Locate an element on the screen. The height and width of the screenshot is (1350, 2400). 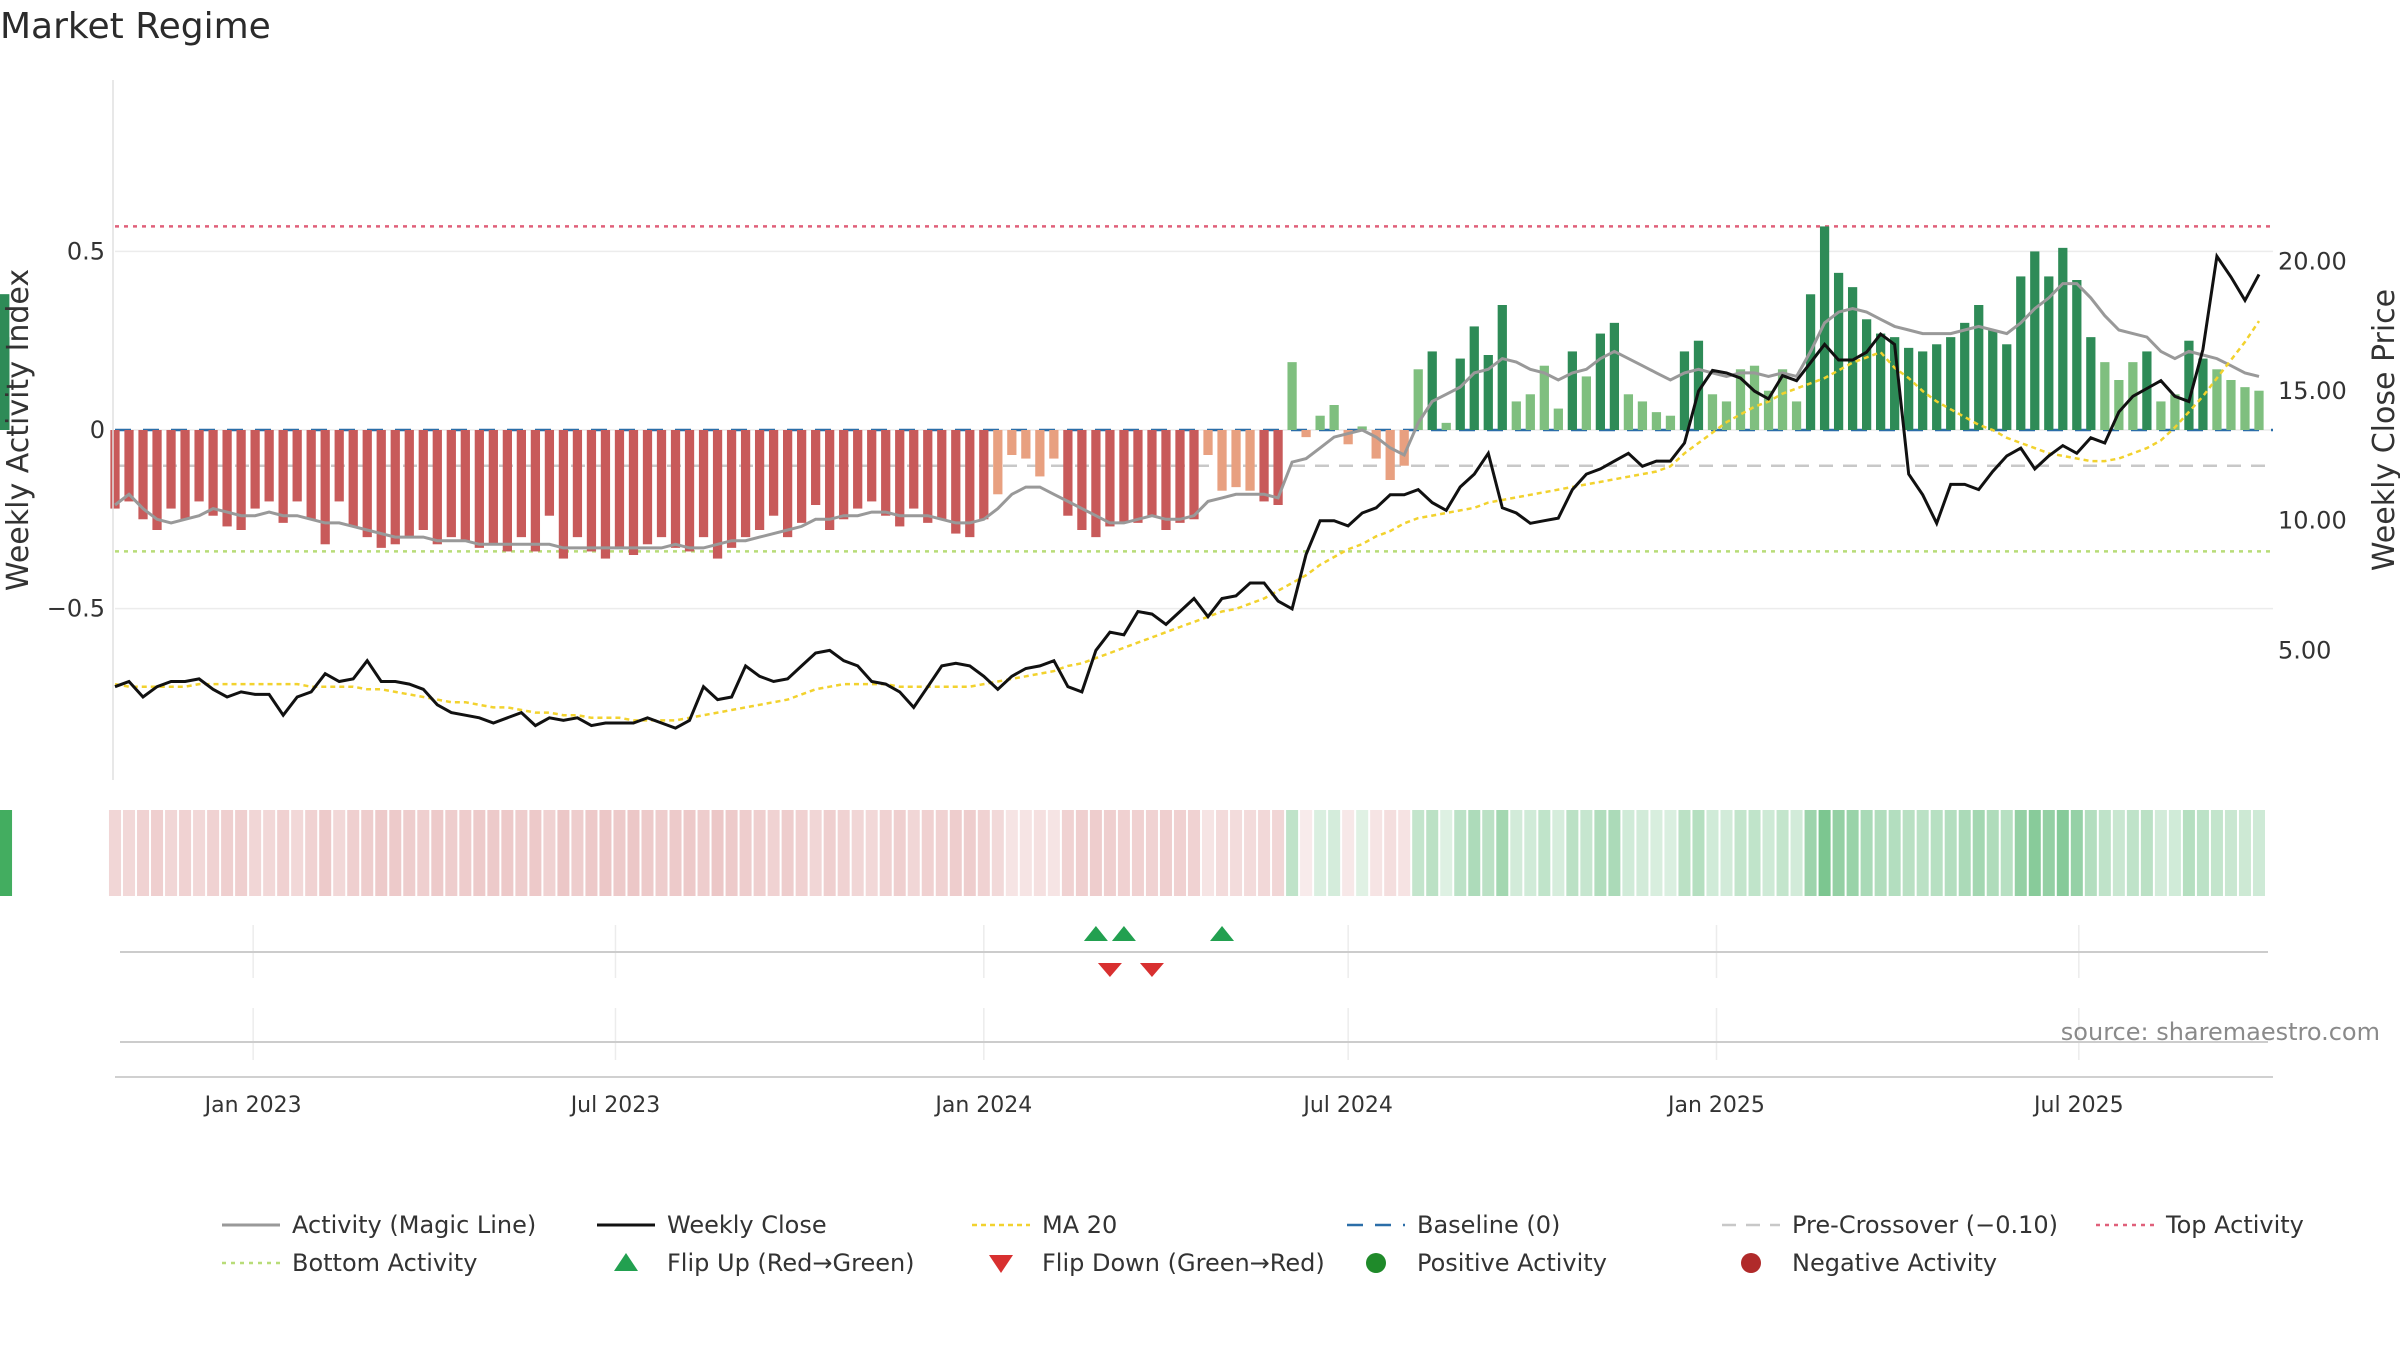
legend-swatch is located at coordinates (1376, 1263).